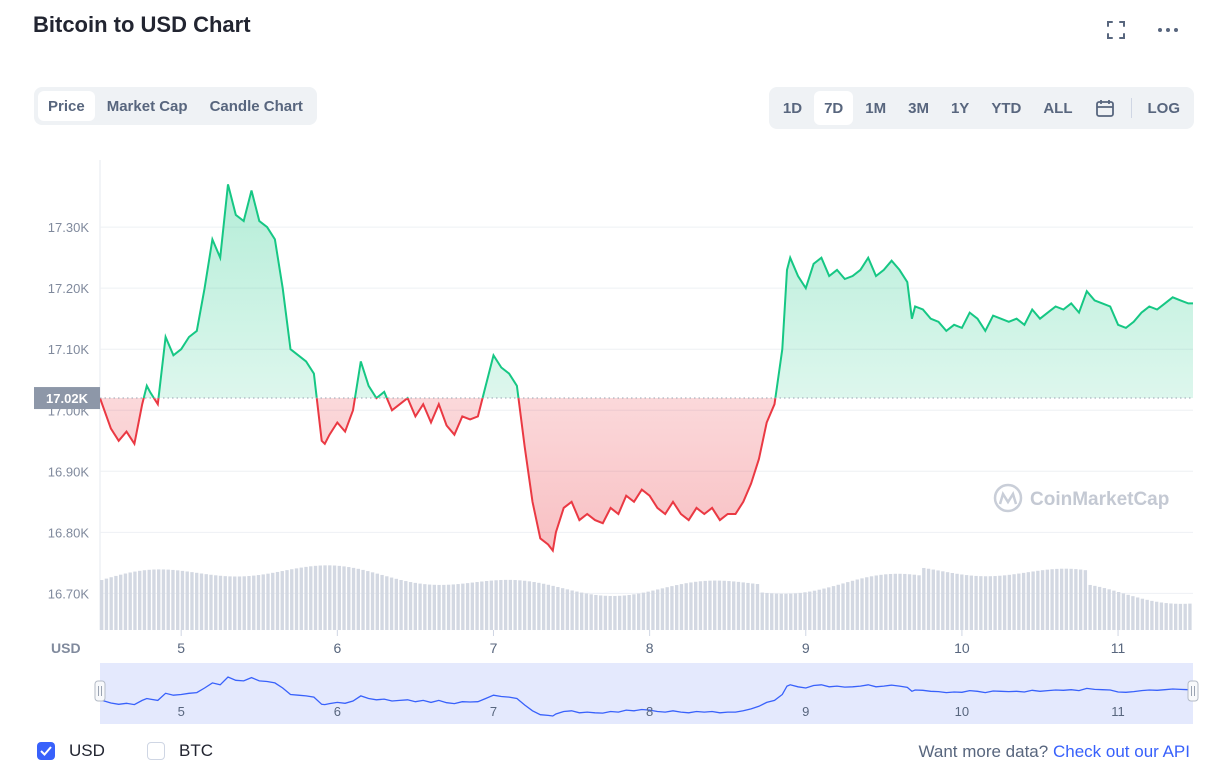  What do you see at coordinates (960, 108) in the screenshot?
I see `range-1y: 1Y` at bounding box center [960, 108].